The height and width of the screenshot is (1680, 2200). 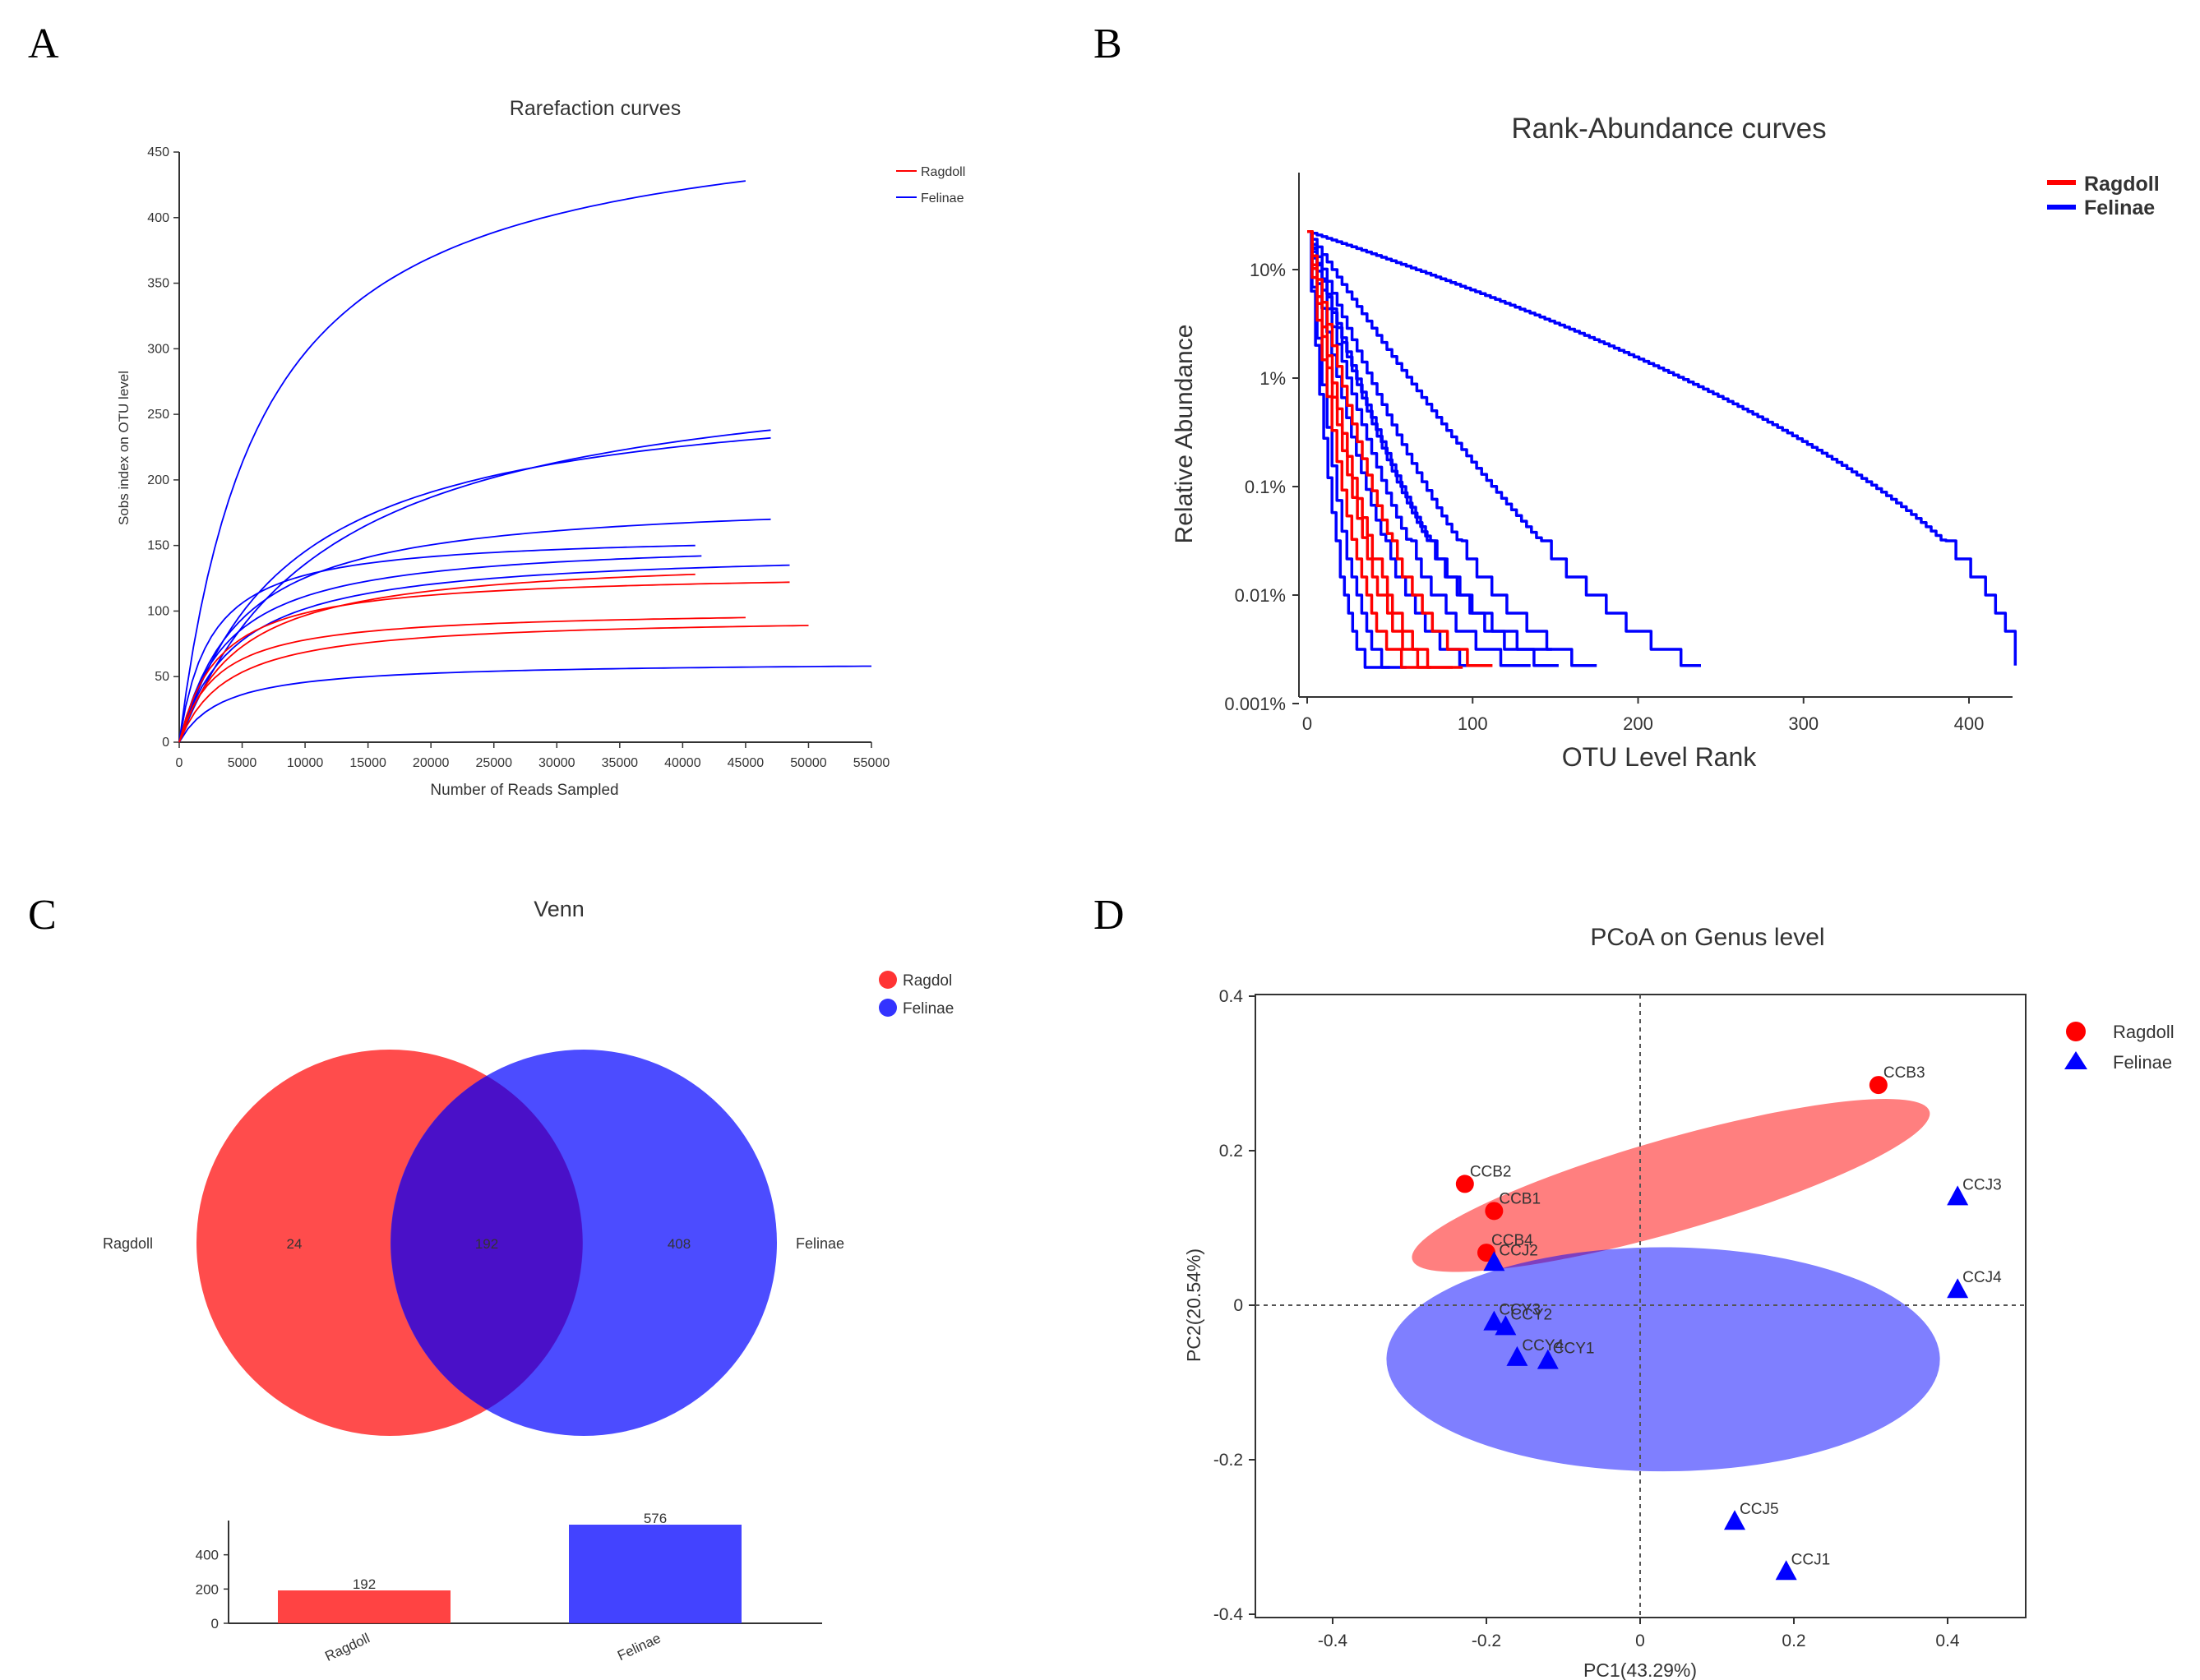 I want to click on rank-abundance-y-tick-label: 0.001%, so click(x=1255, y=704).